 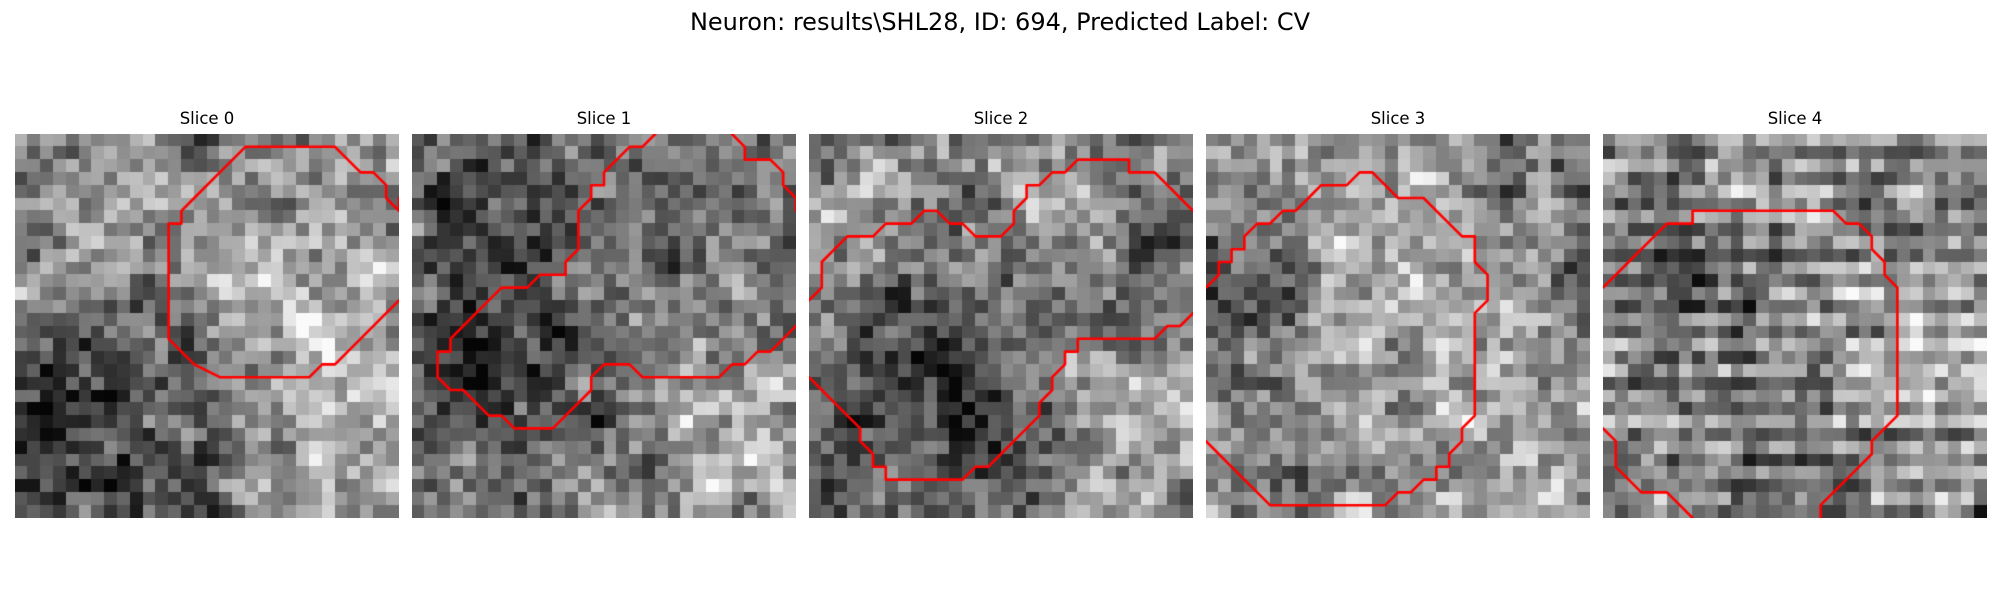 What do you see at coordinates (1398, 118) in the screenshot?
I see `slice-title: Slice 3` at bounding box center [1398, 118].